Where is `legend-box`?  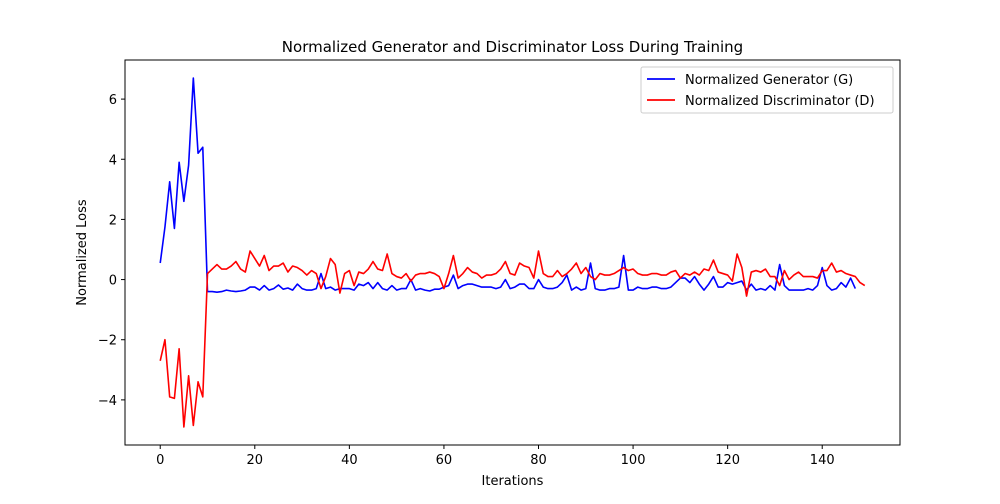 legend-box is located at coordinates (767, 90).